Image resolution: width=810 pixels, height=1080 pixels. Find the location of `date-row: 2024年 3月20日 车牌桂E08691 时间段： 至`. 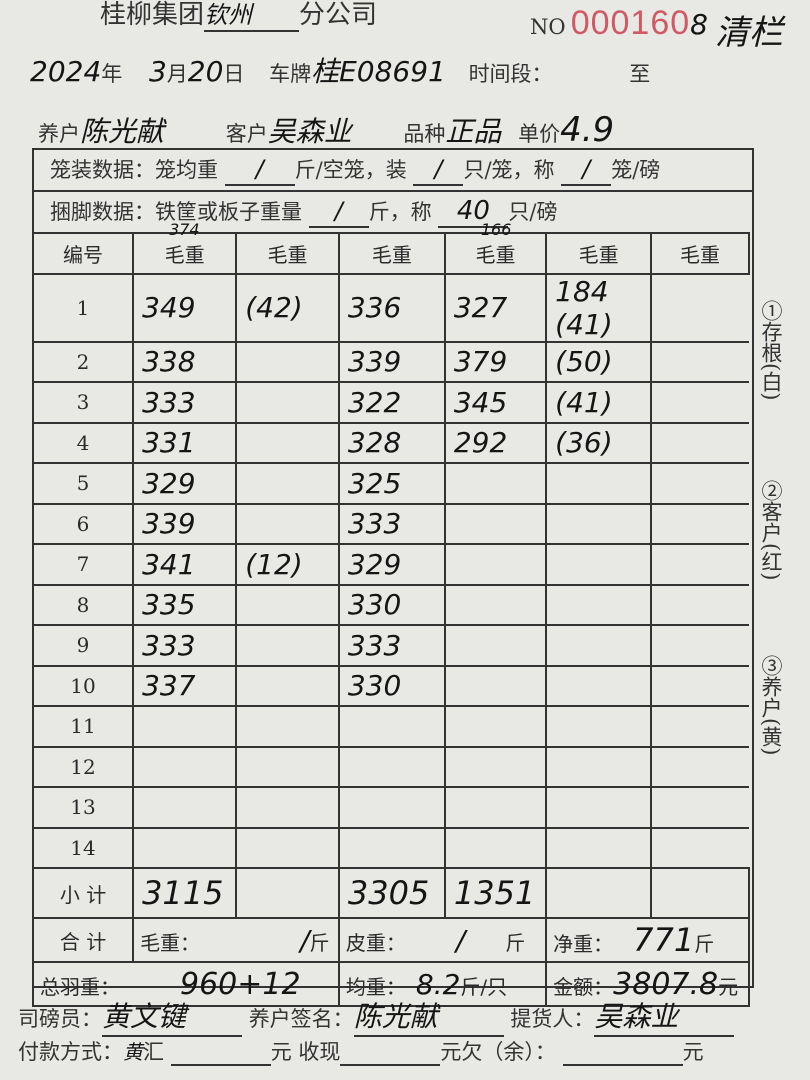

date-row: 2024年 3月20日 车牌桂E08691 时间段： 至 is located at coordinates (340, 71).